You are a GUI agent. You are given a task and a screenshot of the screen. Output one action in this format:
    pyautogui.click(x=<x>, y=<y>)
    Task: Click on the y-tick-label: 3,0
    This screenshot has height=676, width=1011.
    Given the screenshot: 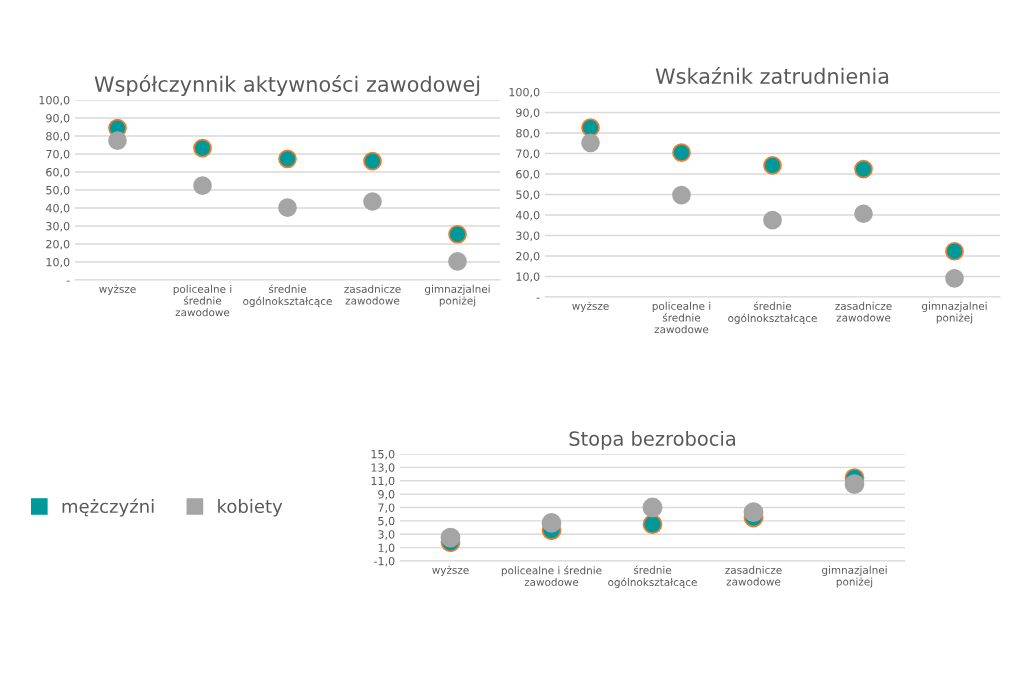 What is the action you would take?
    pyautogui.click(x=386, y=535)
    